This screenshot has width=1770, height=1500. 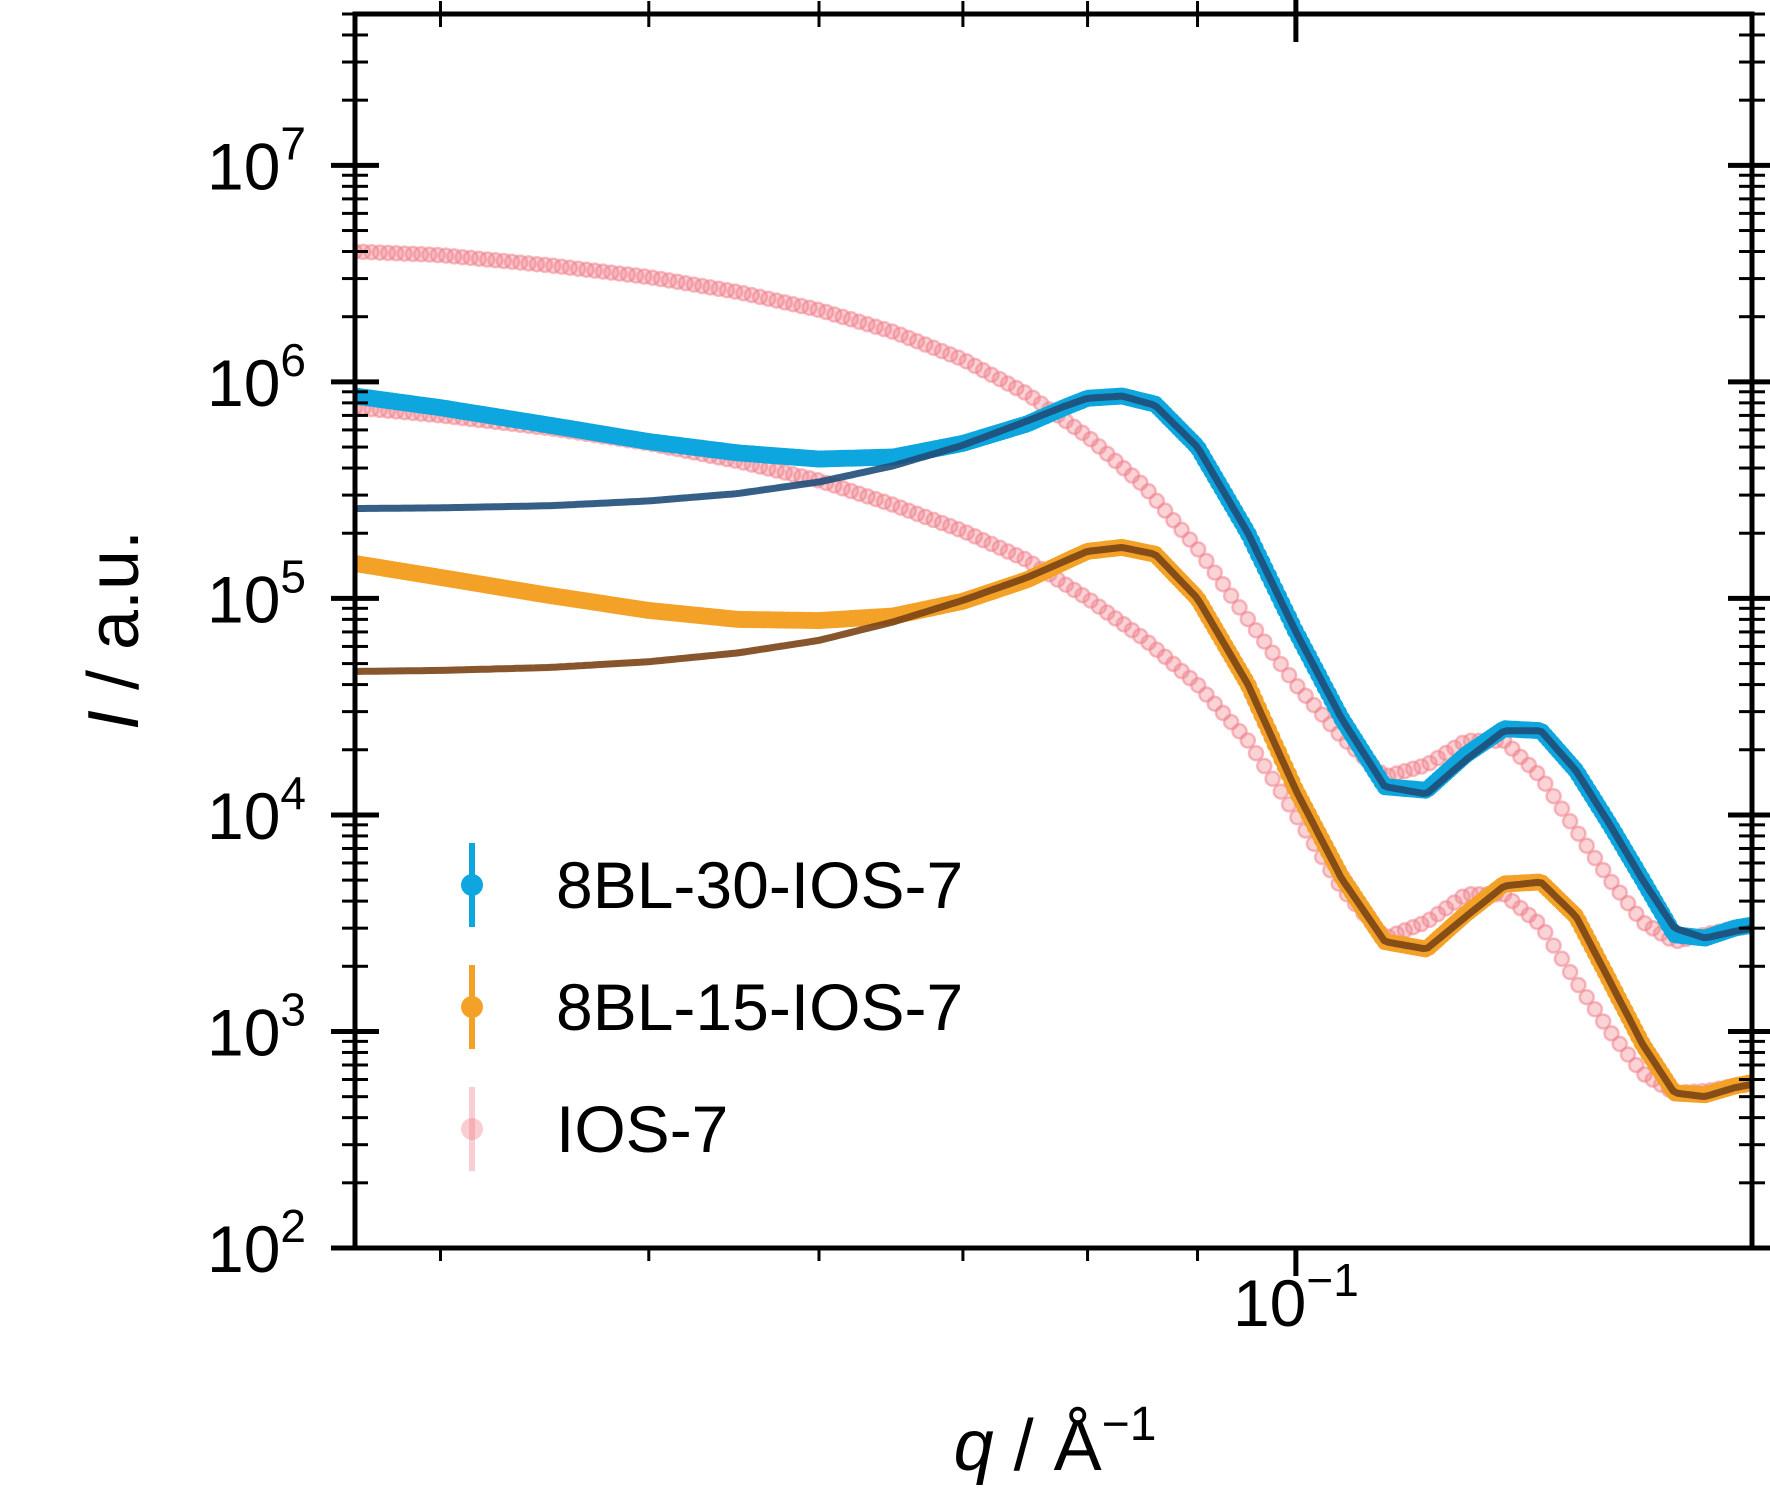 I want to click on legend: 8BL-30-IOS-7 8BL-15-IOS-7 IOS-7, so click(x=712, y=1007).